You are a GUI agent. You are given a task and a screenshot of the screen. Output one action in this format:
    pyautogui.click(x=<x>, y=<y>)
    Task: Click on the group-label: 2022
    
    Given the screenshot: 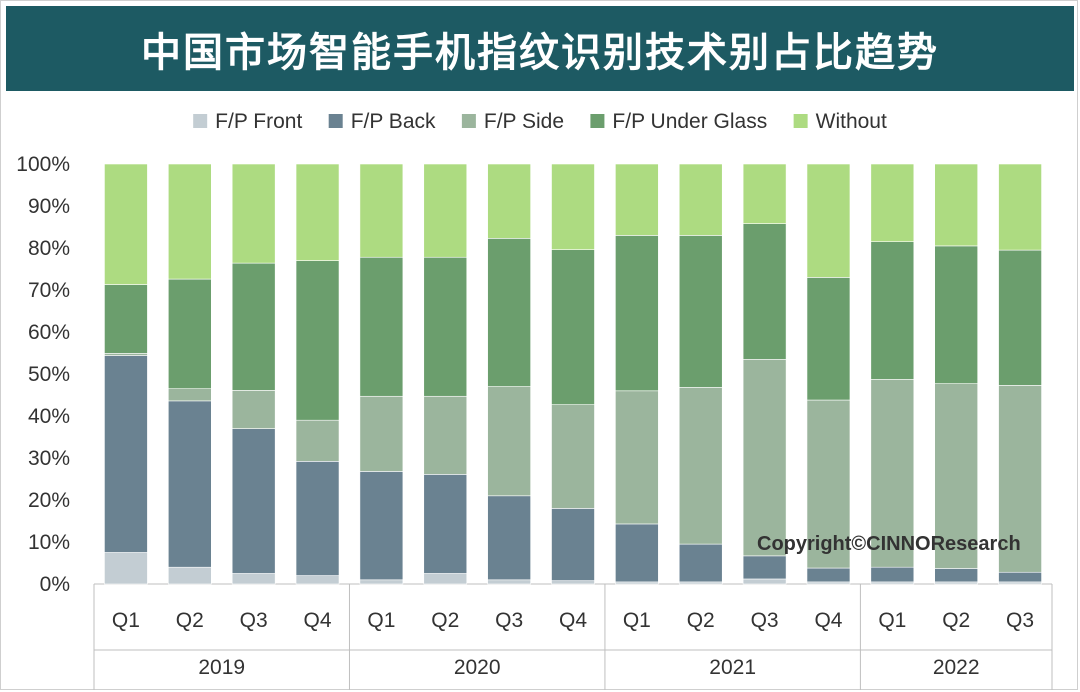 What is the action you would take?
    pyautogui.click(x=956, y=667)
    